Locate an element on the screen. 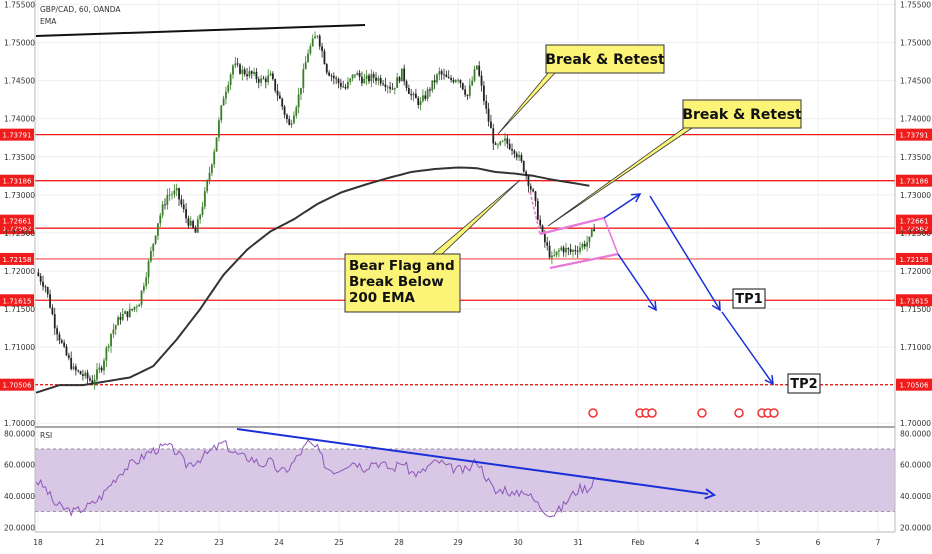  arrow-down-tp2 is located at coordinates (747, 348).